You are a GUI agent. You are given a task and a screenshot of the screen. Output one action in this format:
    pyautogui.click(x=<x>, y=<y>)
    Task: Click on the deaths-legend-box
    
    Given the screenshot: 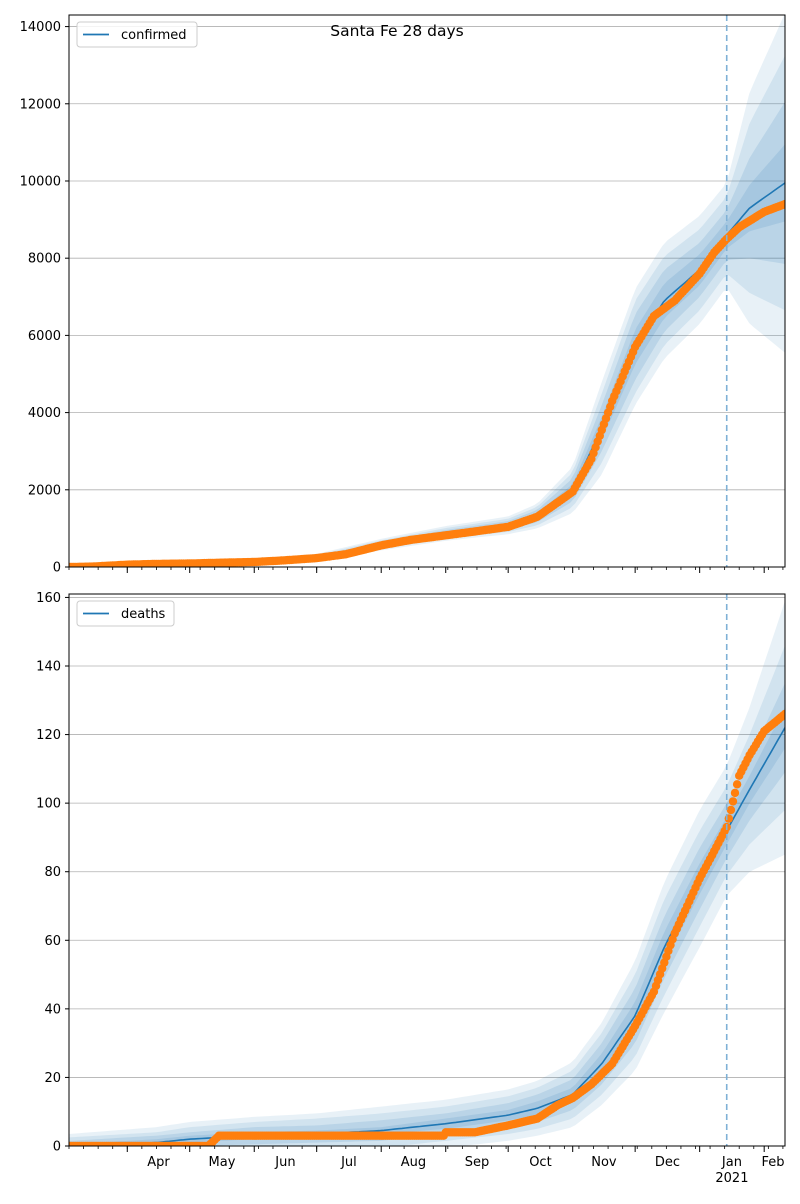 What is the action you would take?
    pyautogui.click(x=125, y=613)
    